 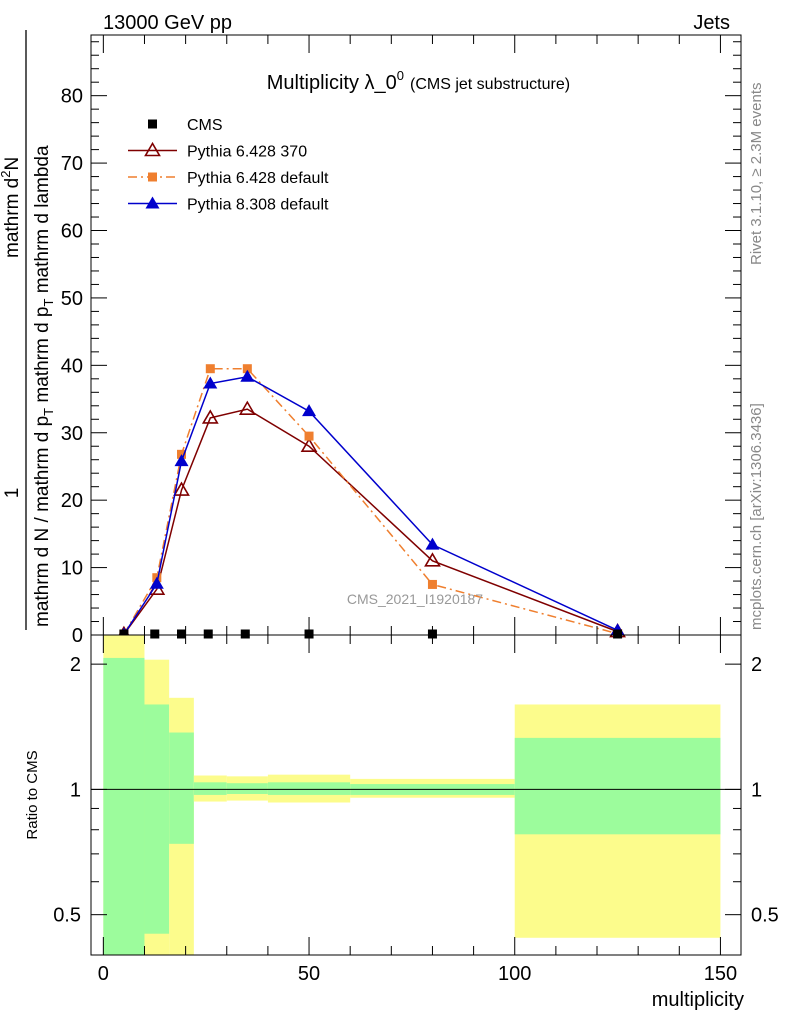 What do you see at coordinates (490, 84) in the screenshot?
I see `main-subtitle: (CMS jet substructure)` at bounding box center [490, 84].